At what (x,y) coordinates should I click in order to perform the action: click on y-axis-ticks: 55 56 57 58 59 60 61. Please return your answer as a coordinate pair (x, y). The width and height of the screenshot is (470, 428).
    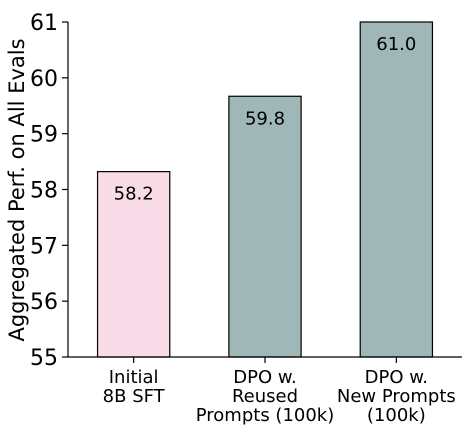
    Looking at the image, I should click on (49, 191).